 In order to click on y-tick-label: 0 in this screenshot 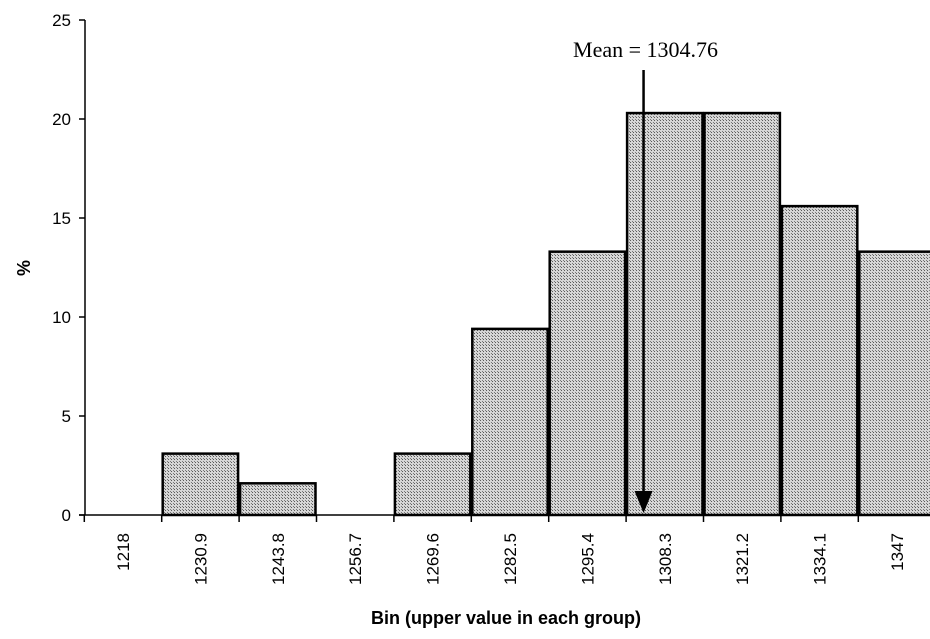, I will do `click(66, 515)`.